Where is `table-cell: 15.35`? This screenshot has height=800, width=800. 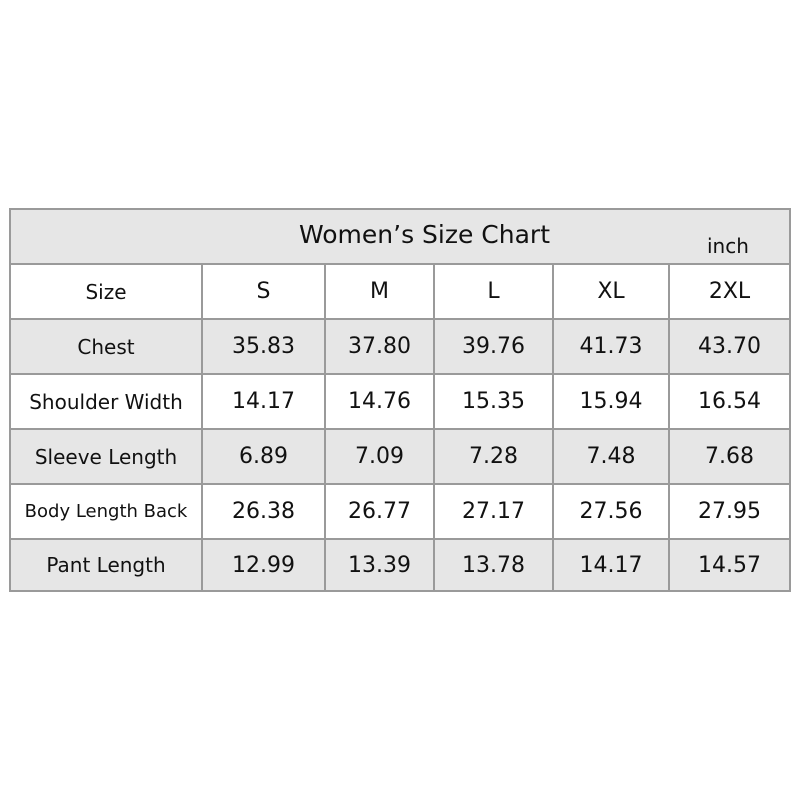
table-cell: 15.35 is located at coordinates (494, 401).